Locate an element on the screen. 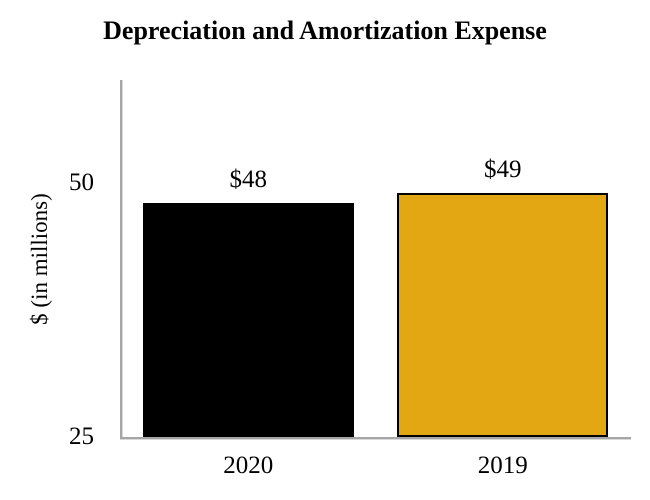 This screenshot has width=650, height=500. chart-title: Depreciation and Amortization Expense is located at coordinates (325, 30).